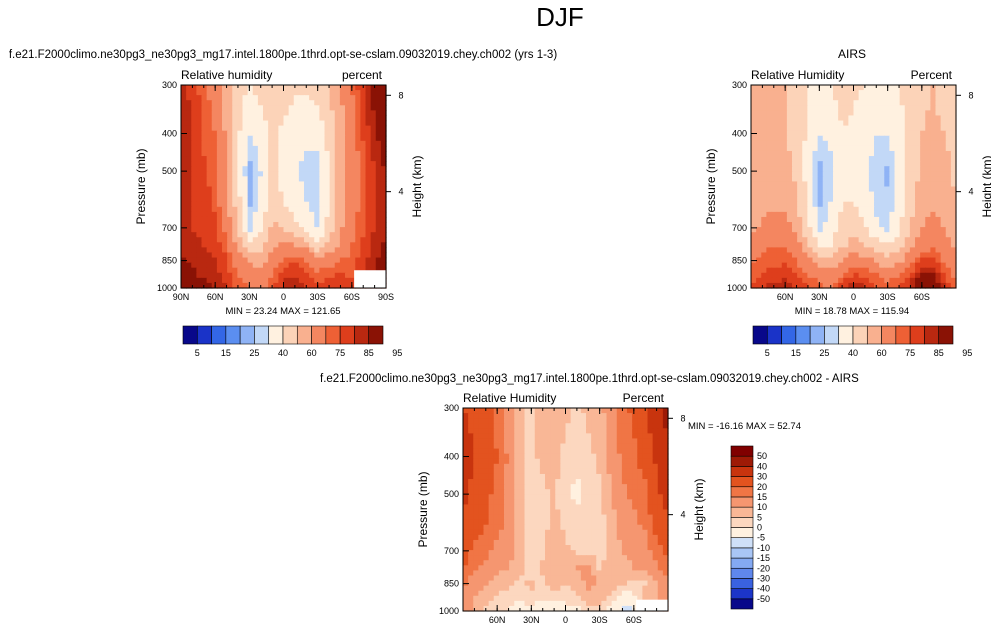  I want to click on heatmap-cells-model, so click(284, 187).